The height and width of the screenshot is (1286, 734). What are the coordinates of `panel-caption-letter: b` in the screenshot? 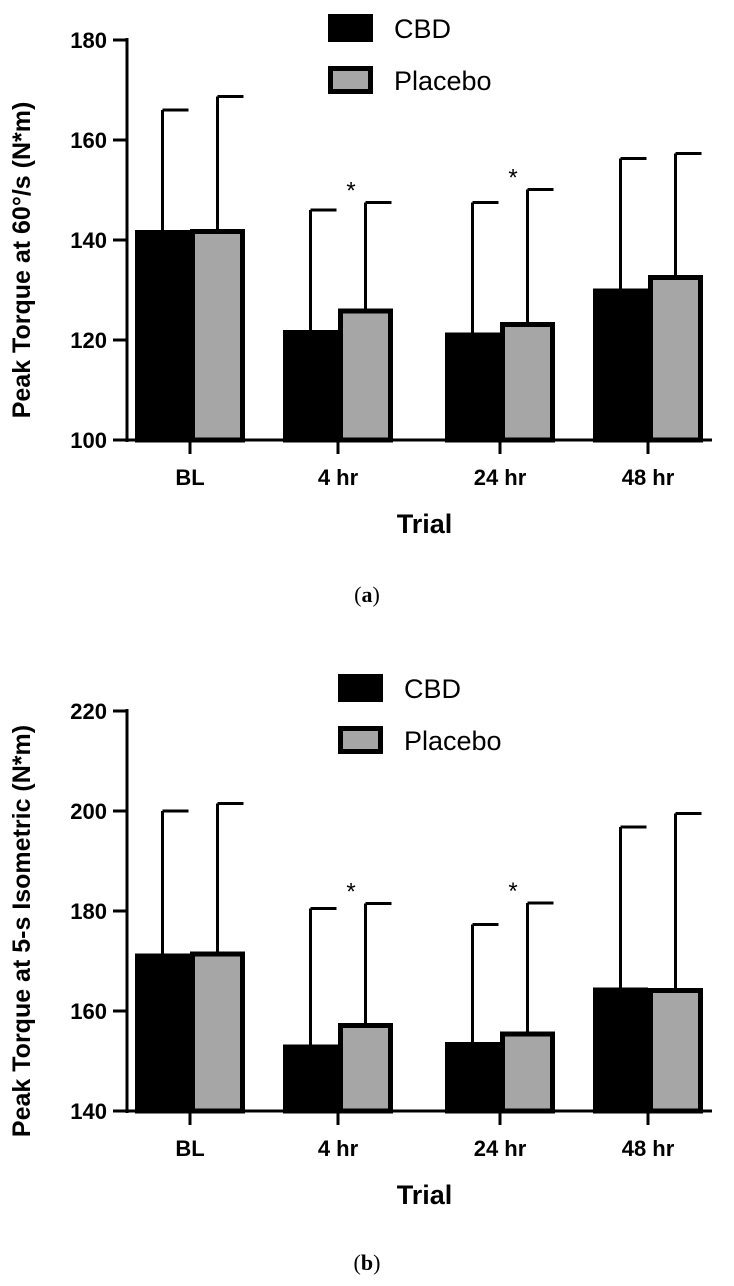 It's located at (367, 1262).